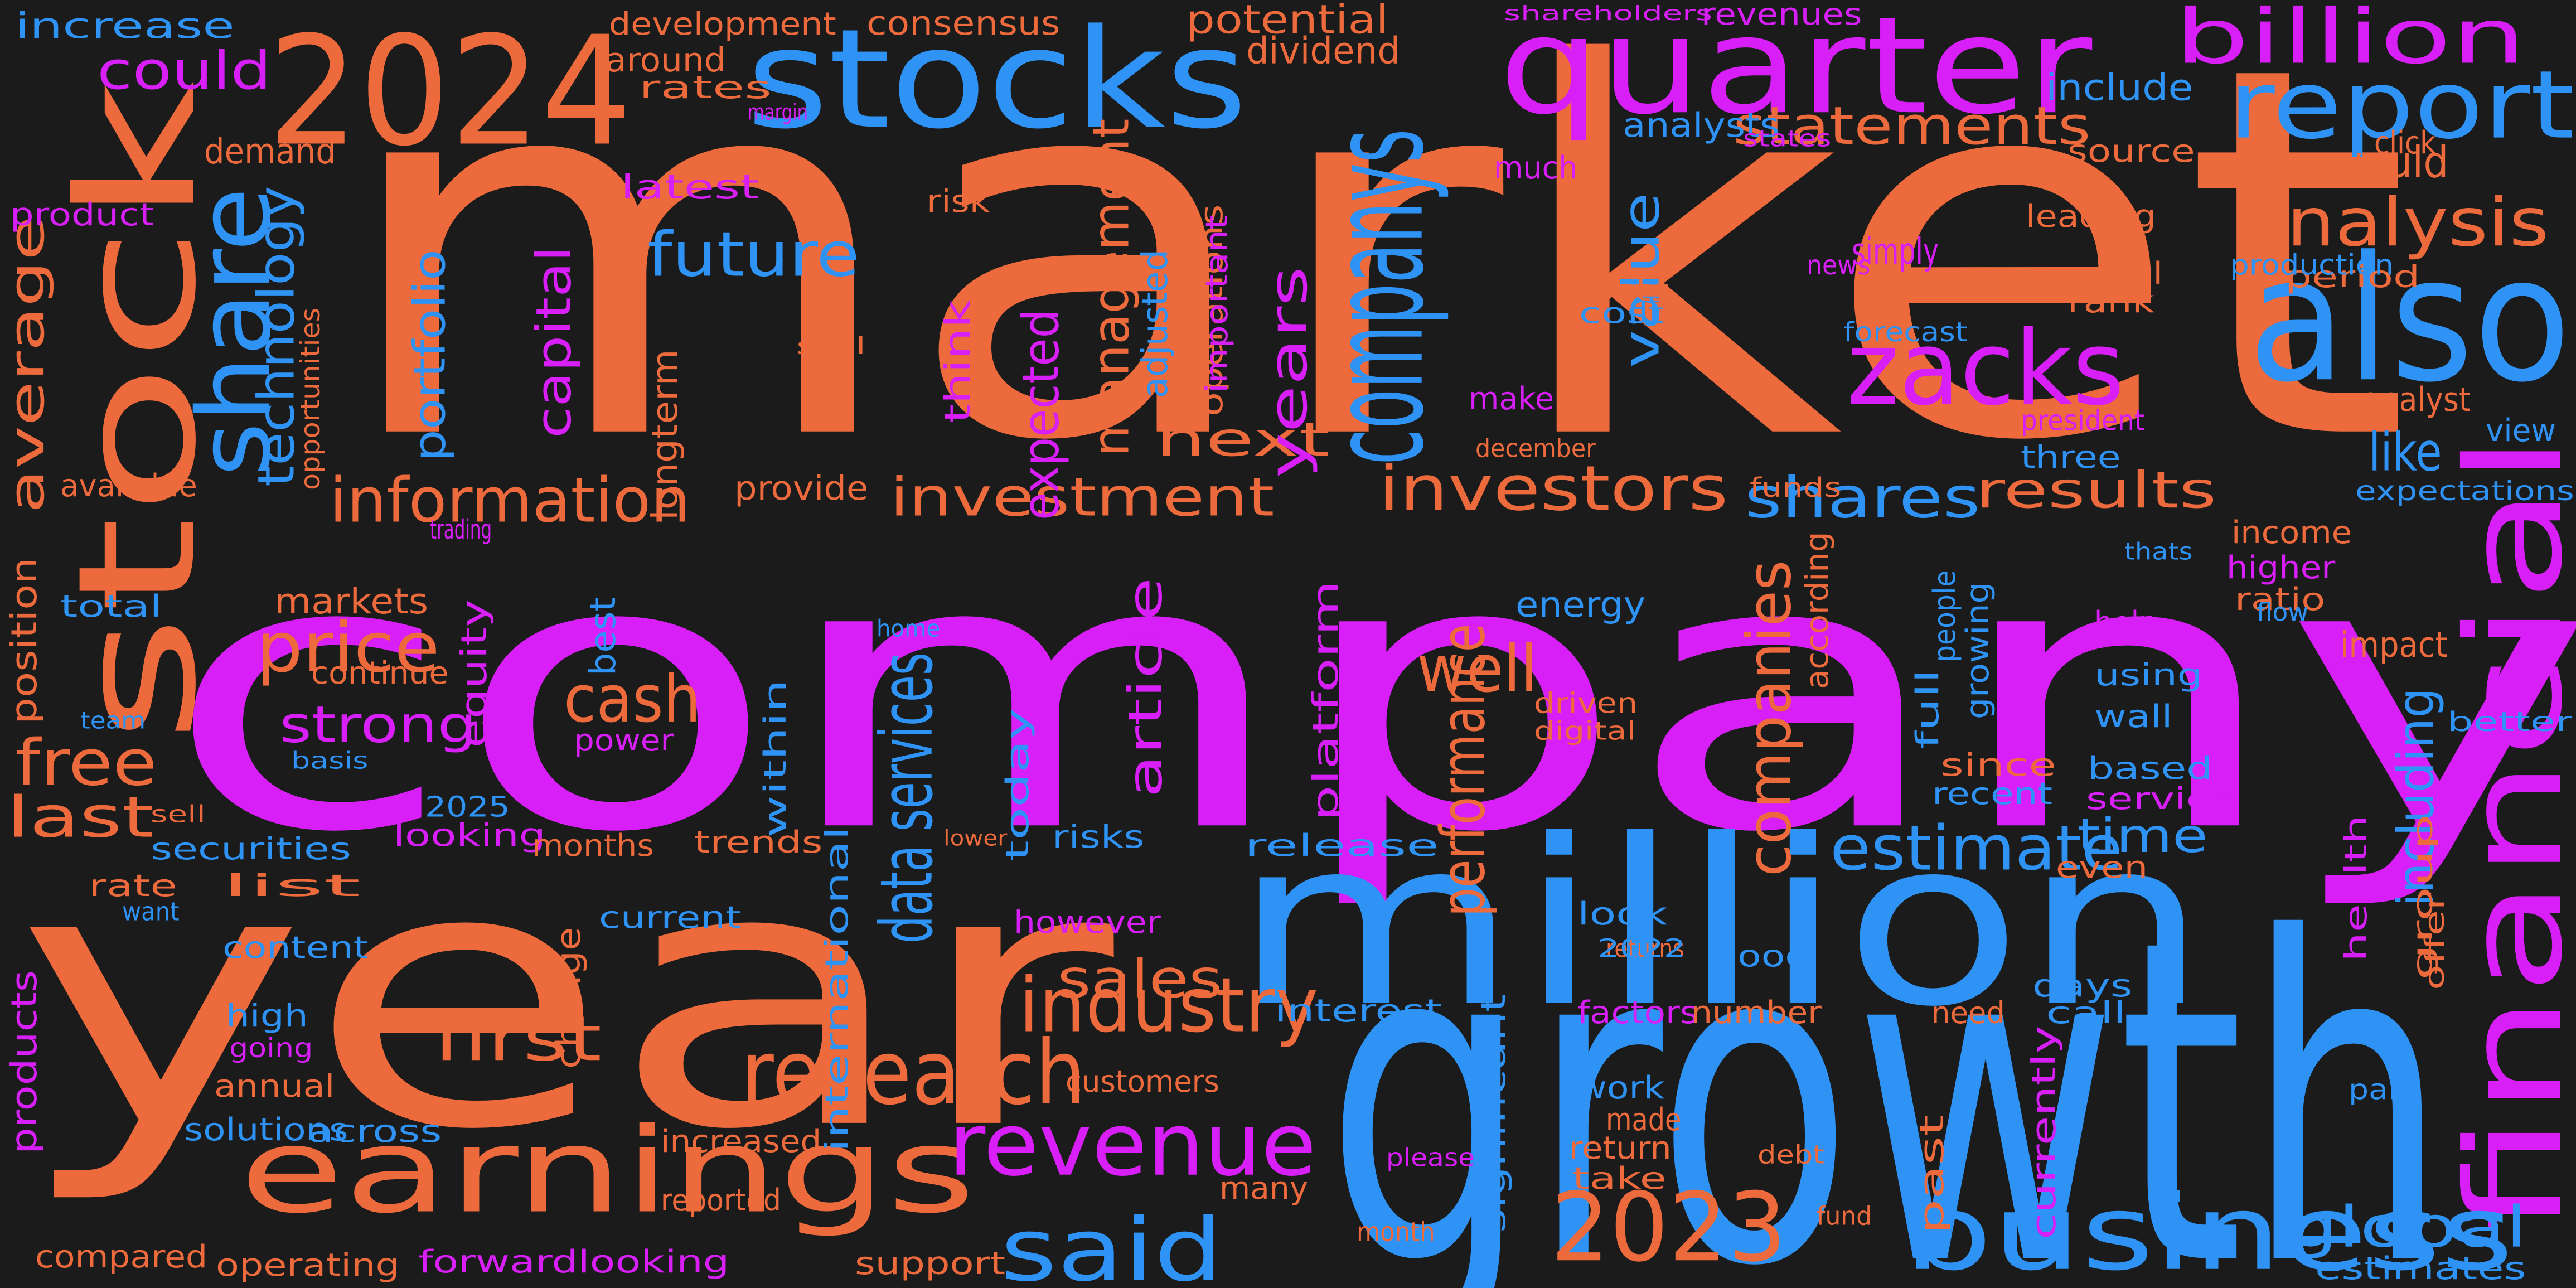 The height and width of the screenshot is (1288, 2576). What do you see at coordinates (2405, 453) in the screenshot?
I see `cloud-word: like` at bounding box center [2405, 453].